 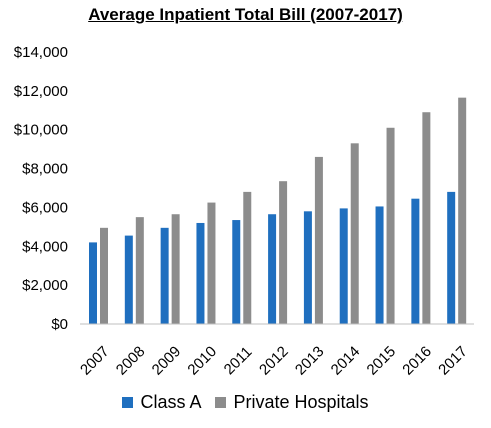 What do you see at coordinates (274, 361) in the screenshot?
I see `x-tick-label: 2012` at bounding box center [274, 361].